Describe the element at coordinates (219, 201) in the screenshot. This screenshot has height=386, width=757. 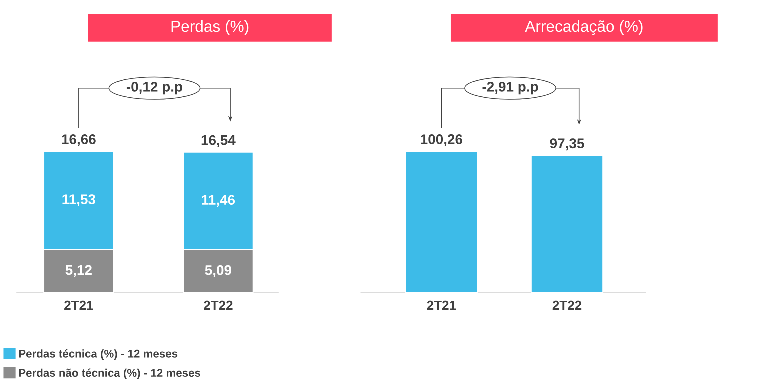
I see `data-label: 11,46` at that location.